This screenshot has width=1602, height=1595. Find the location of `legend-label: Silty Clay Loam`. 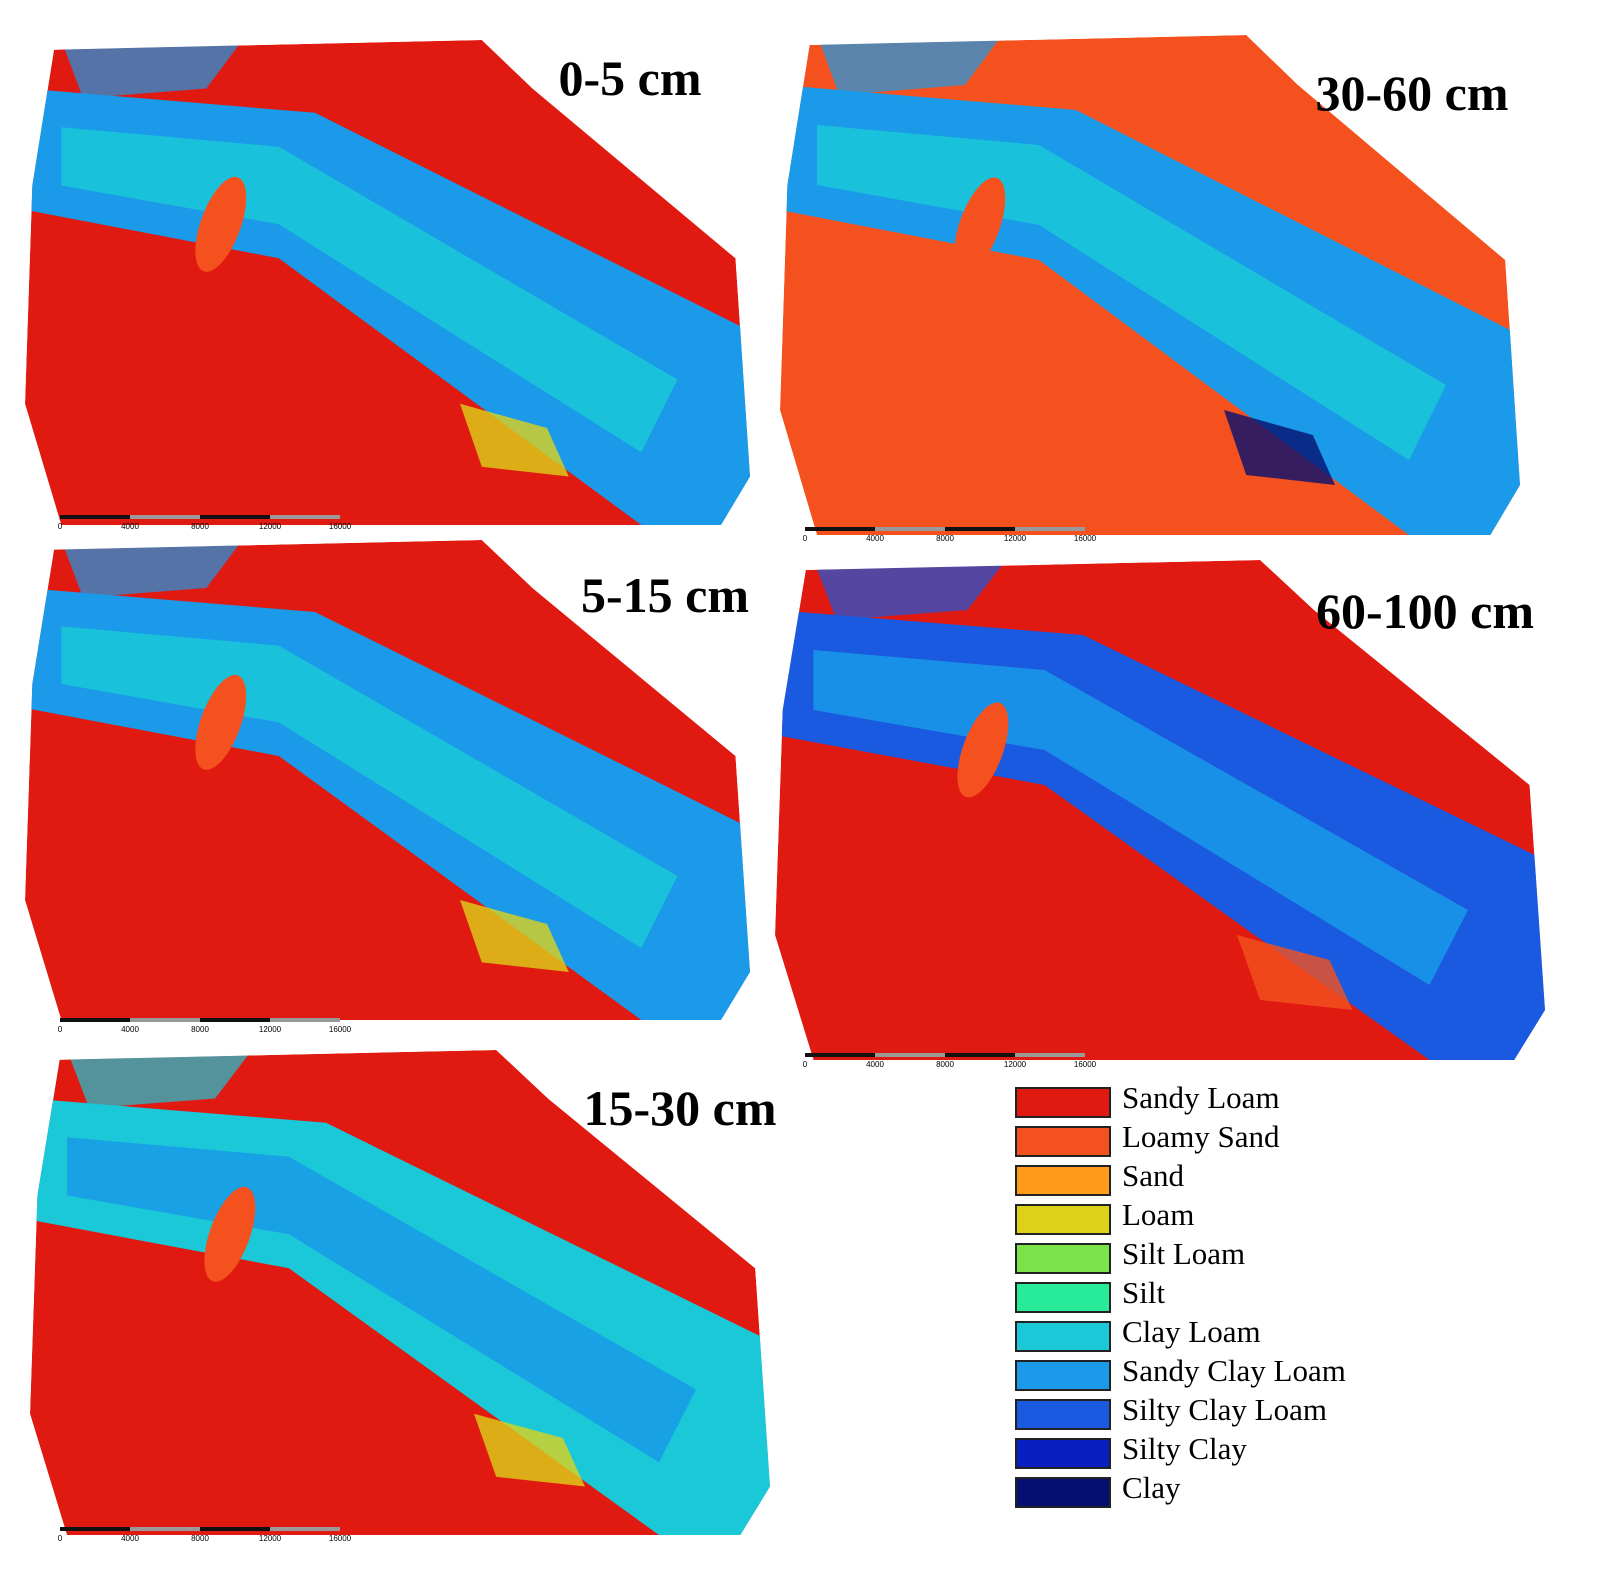

legend-label: Silty Clay Loam is located at coordinates (1224, 1409).